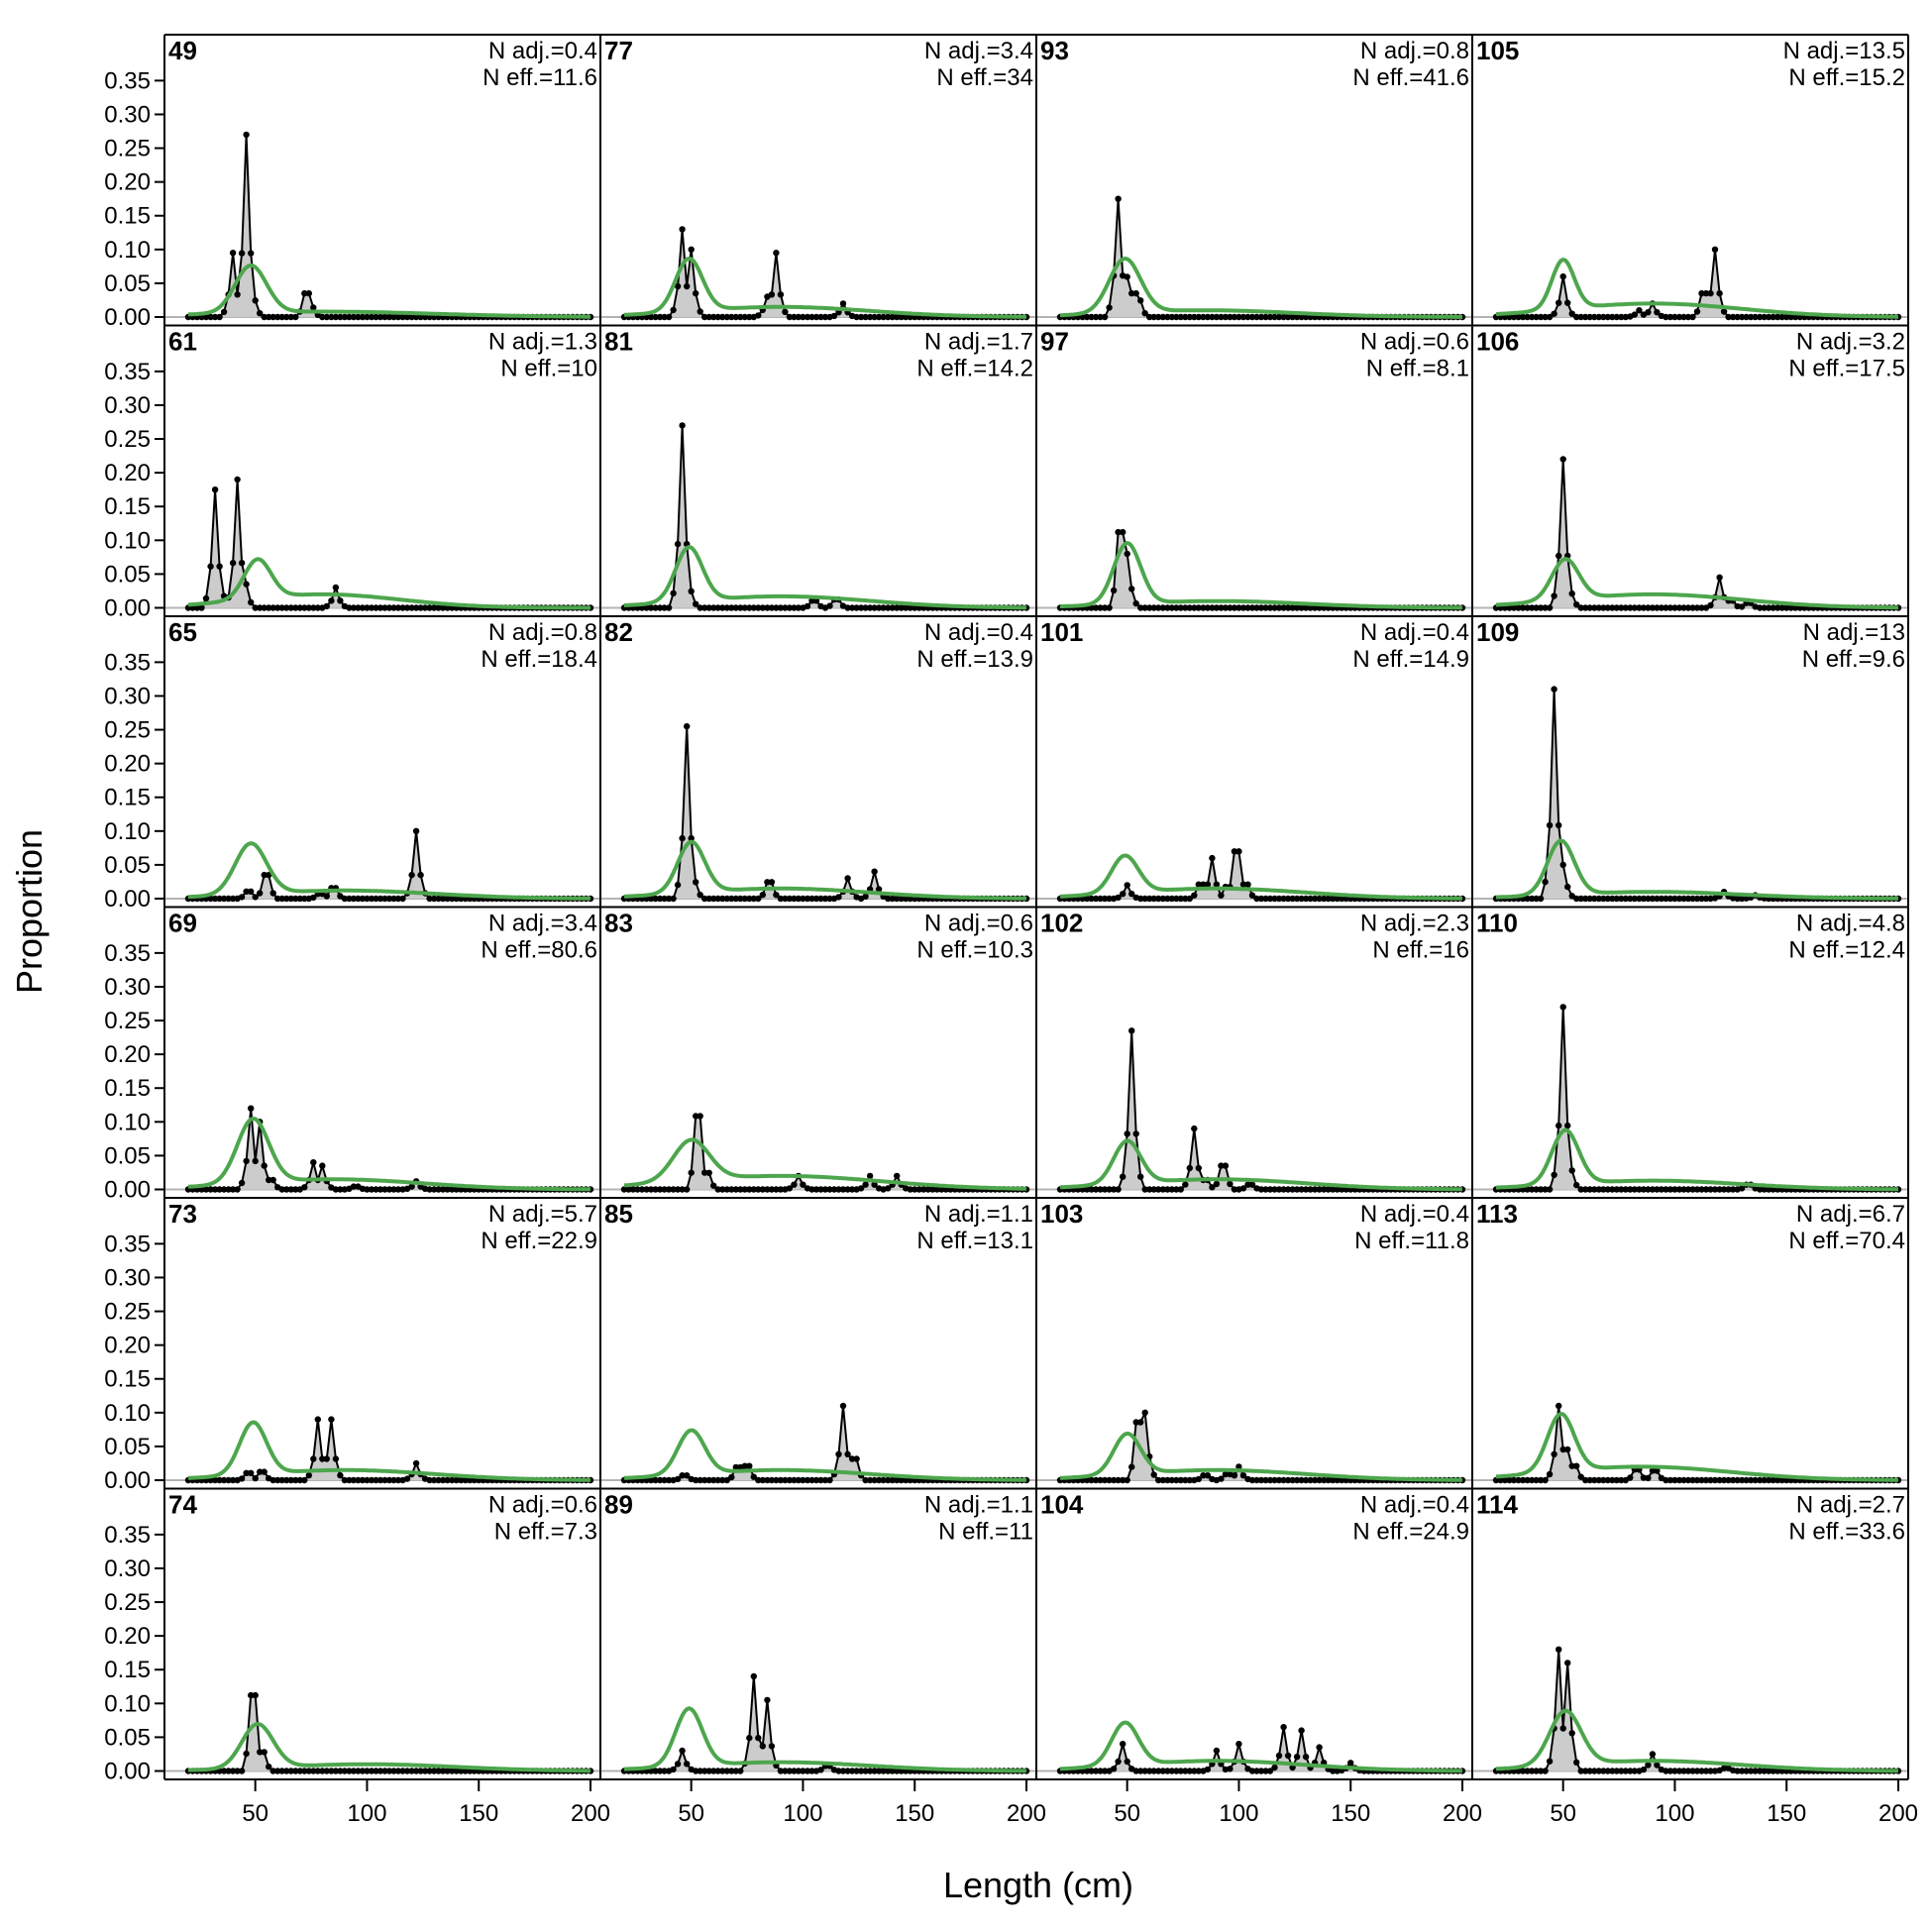 This screenshot has width=1932, height=1932. Describe the element at coordinates (1414, 343) in the screenshot. I see `n-adj-label: N adj.=0.6` at that location.